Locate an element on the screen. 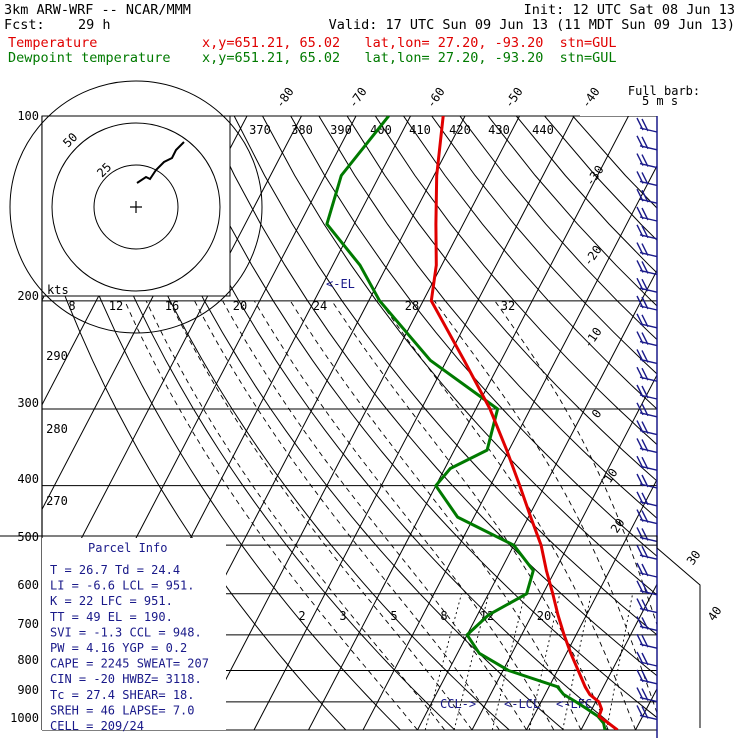 The height and width of the screenshot is (740, 740). mixing-ratio-label: 8 is located at coordinates (443, 616).